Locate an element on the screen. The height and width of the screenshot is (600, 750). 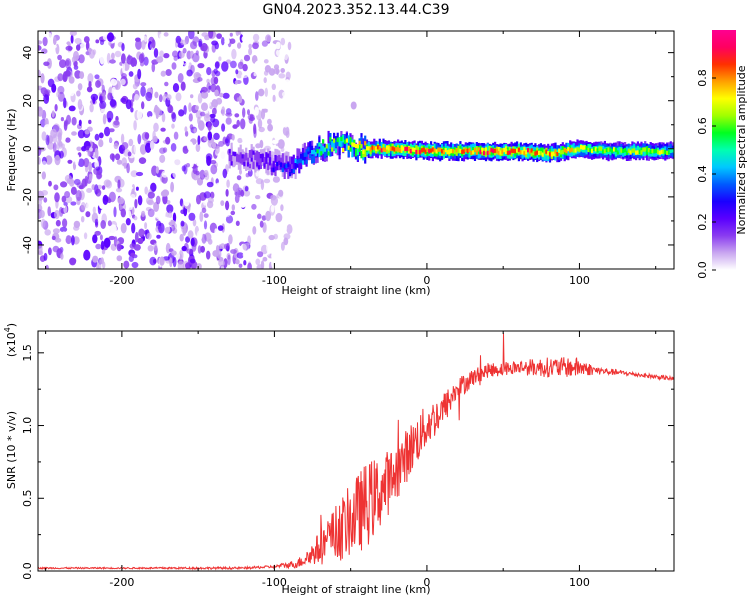
snr-ytick-label: 1.5 is located at coordinates (27, 353).